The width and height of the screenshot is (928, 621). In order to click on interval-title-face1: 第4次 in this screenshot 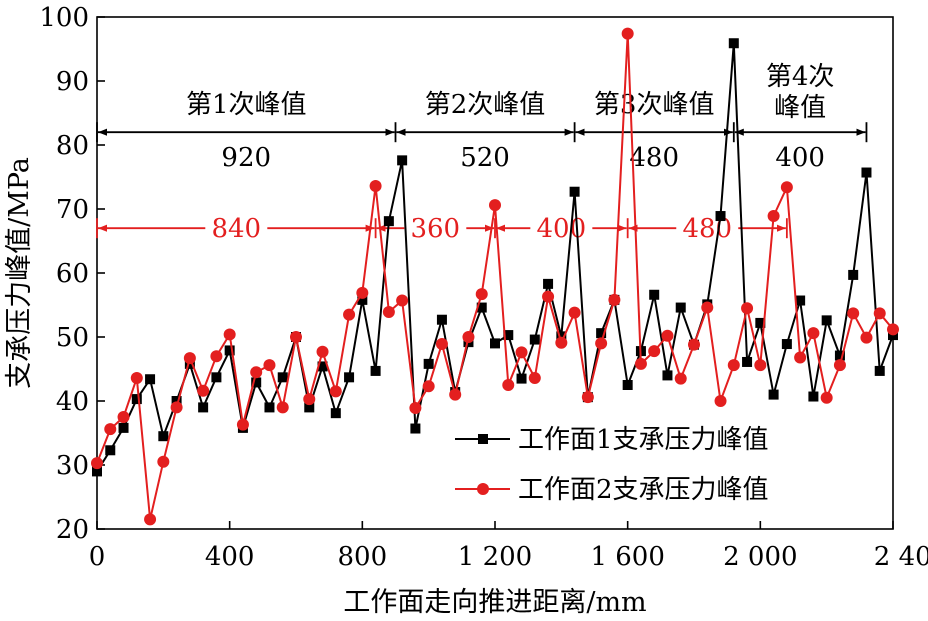, I will do `click(800, 77)`.